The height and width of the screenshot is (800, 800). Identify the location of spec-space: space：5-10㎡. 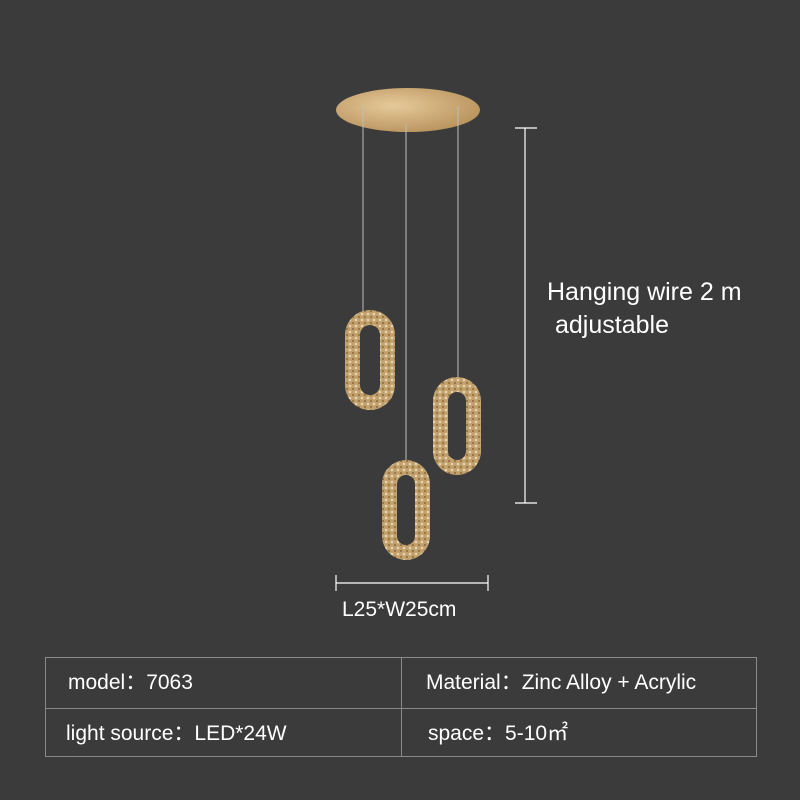
(498, 733).